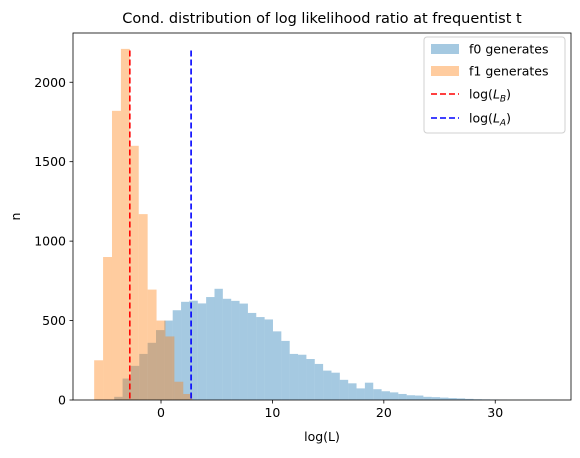 Image resolution: width=580 pixels, height=458 pixels. Describe the element at coordinates (384, 412) in the screenshot. I see `x-tick-label: 20` at that location.